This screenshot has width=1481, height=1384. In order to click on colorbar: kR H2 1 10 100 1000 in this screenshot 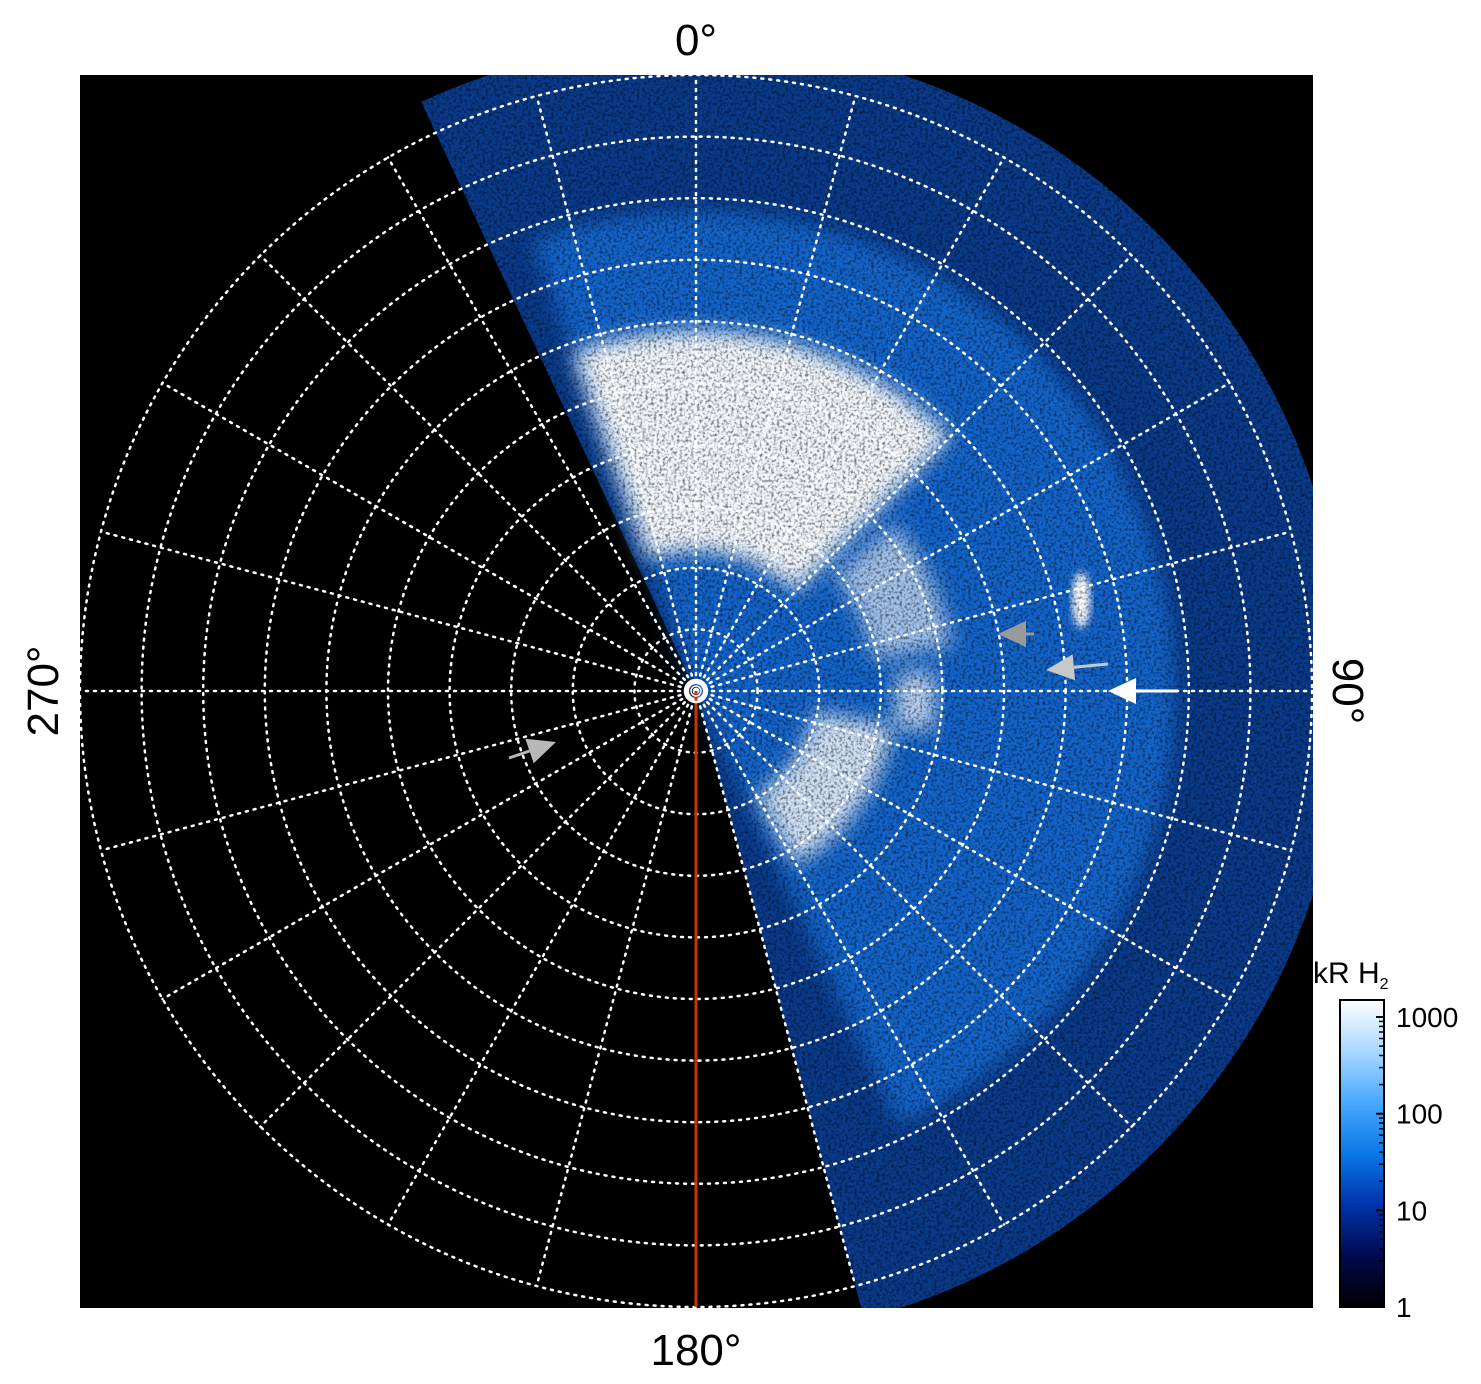, I will do `click(1385, 1140)`.